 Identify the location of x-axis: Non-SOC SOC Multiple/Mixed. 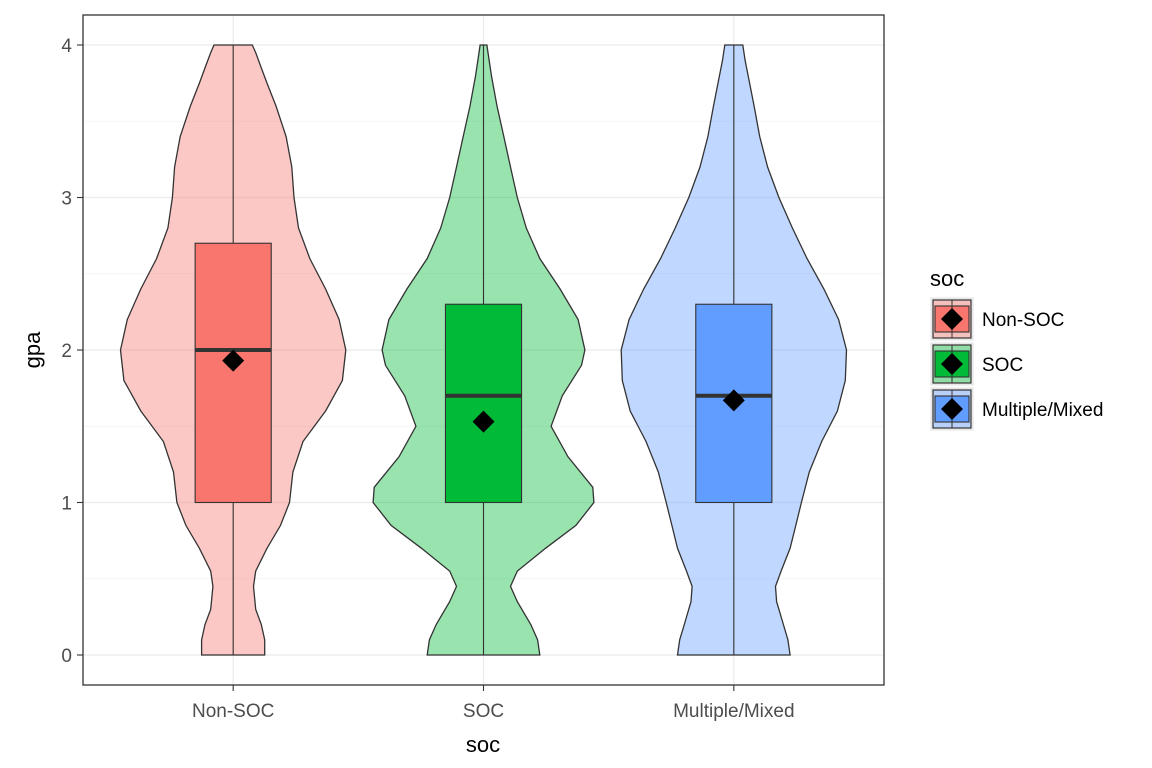
(493, 703).